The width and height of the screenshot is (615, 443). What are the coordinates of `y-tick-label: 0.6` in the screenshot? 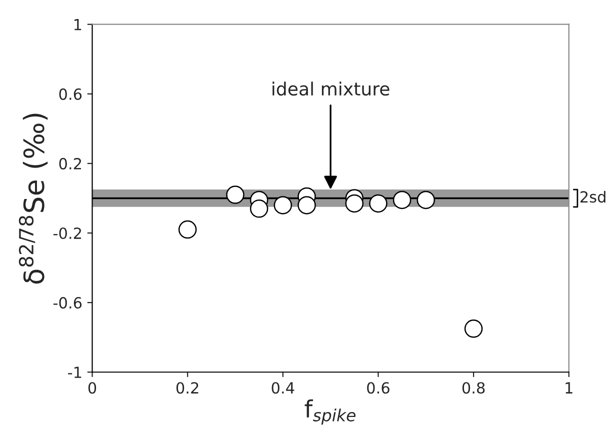 It's located at (70, 94).